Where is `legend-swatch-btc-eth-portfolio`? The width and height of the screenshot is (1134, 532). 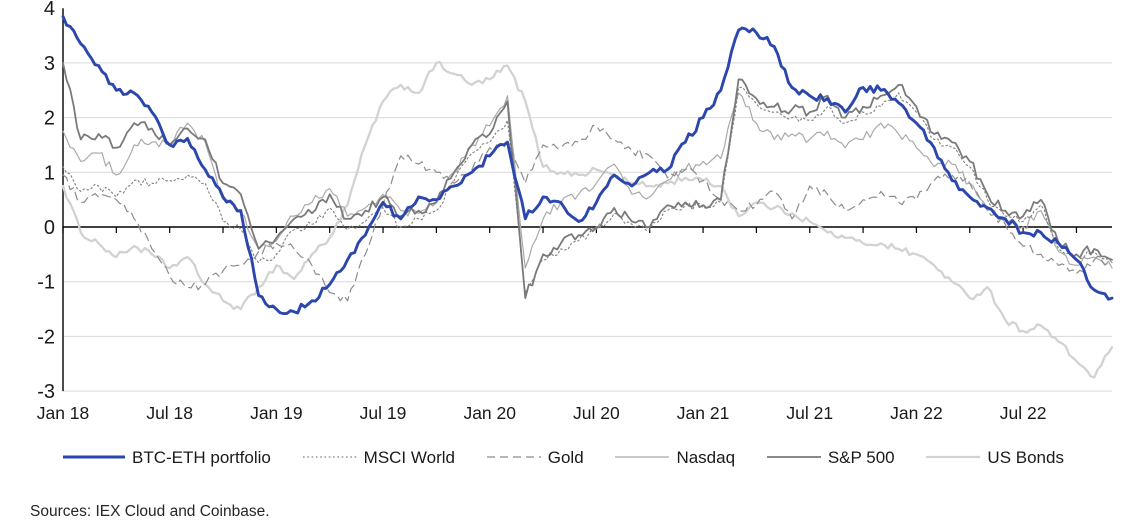 legend-swatch-btc-eth-portfolio is located at coordinates (94, 457).